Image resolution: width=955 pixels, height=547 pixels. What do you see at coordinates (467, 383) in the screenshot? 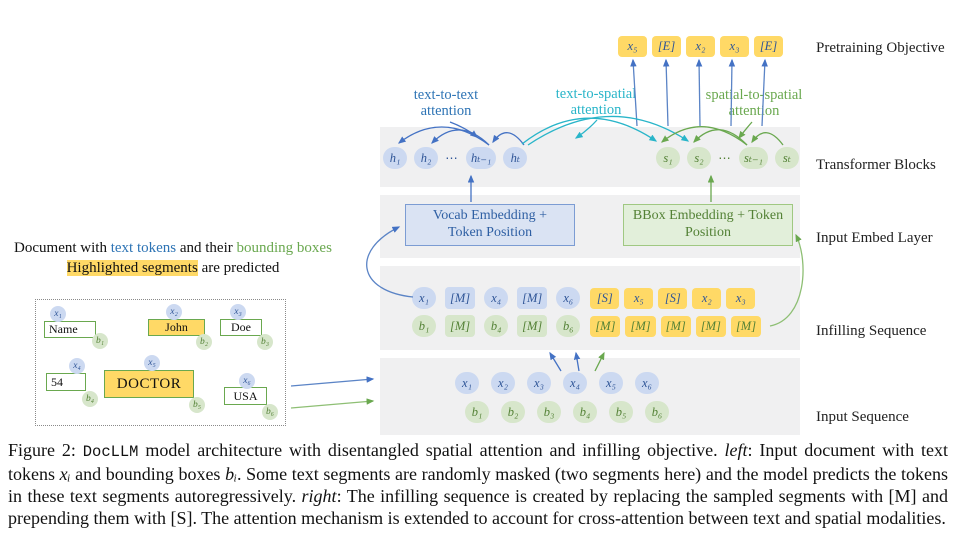
I see `input-token: x₁` at bounding box center [467, 383].